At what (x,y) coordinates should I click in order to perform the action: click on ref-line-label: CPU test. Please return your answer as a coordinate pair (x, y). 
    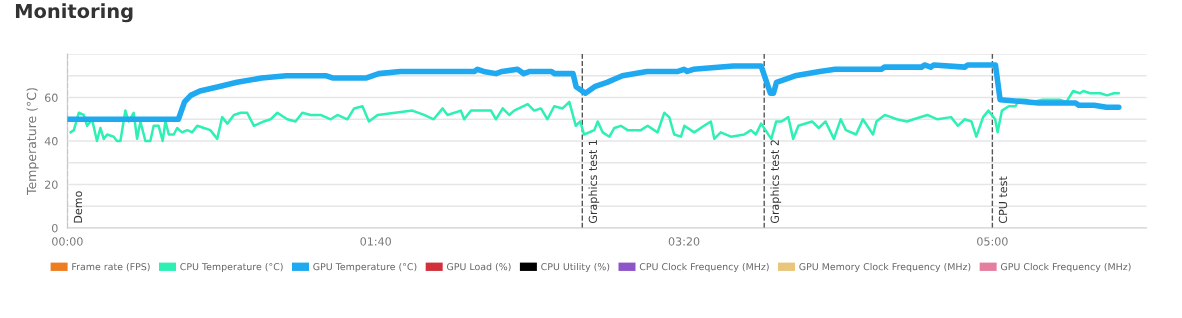
    Looking at the image, I should click on (1003, 200).